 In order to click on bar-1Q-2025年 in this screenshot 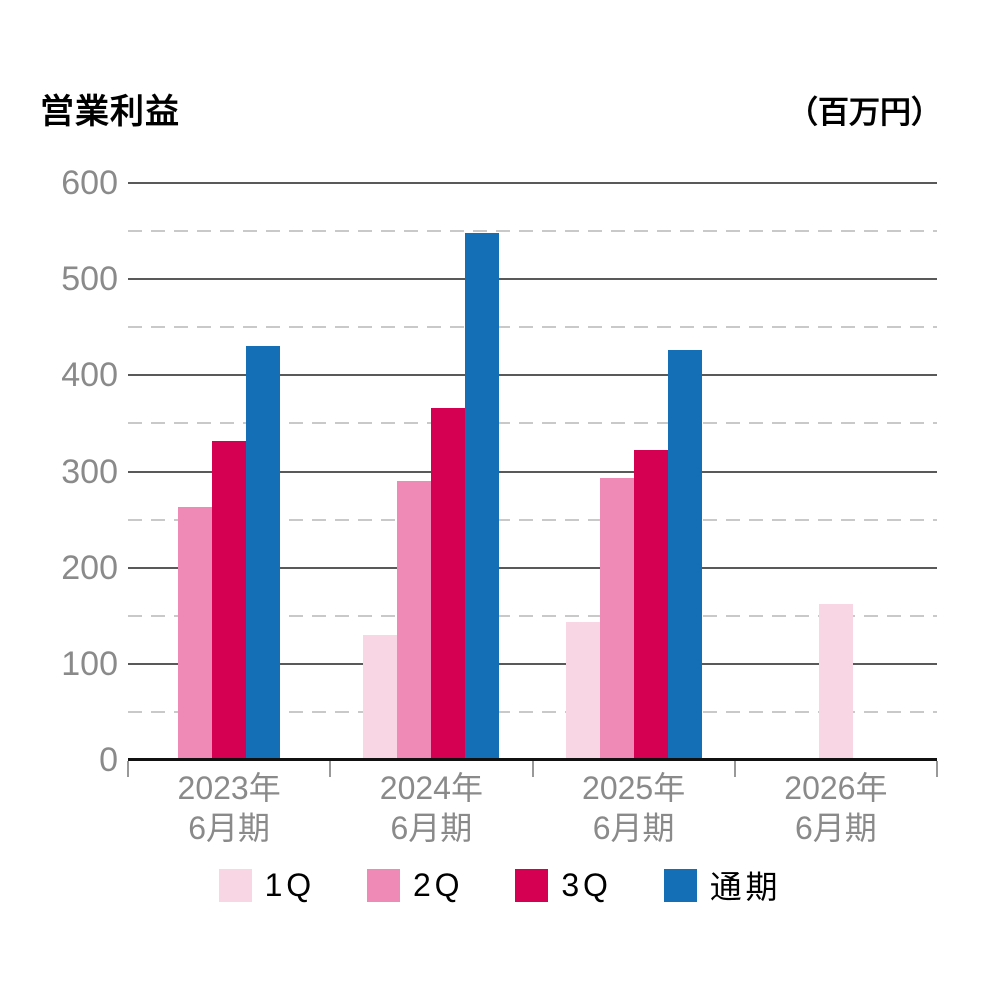, I will do `click(582, 691)`.